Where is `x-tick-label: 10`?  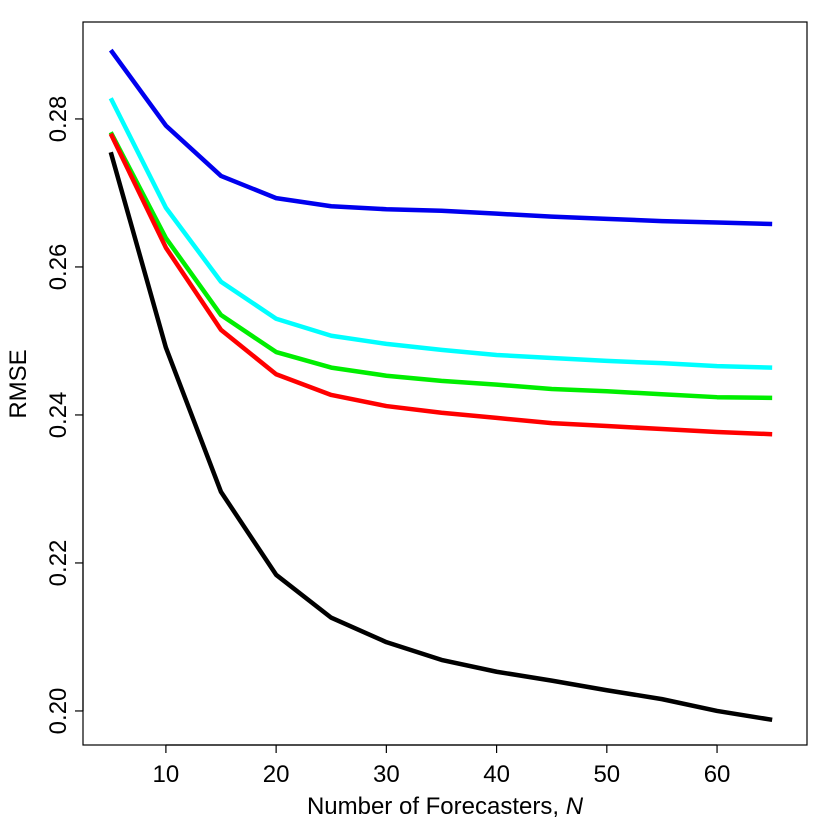 x-tick-label: 10 is located at coordinates (166, 774).